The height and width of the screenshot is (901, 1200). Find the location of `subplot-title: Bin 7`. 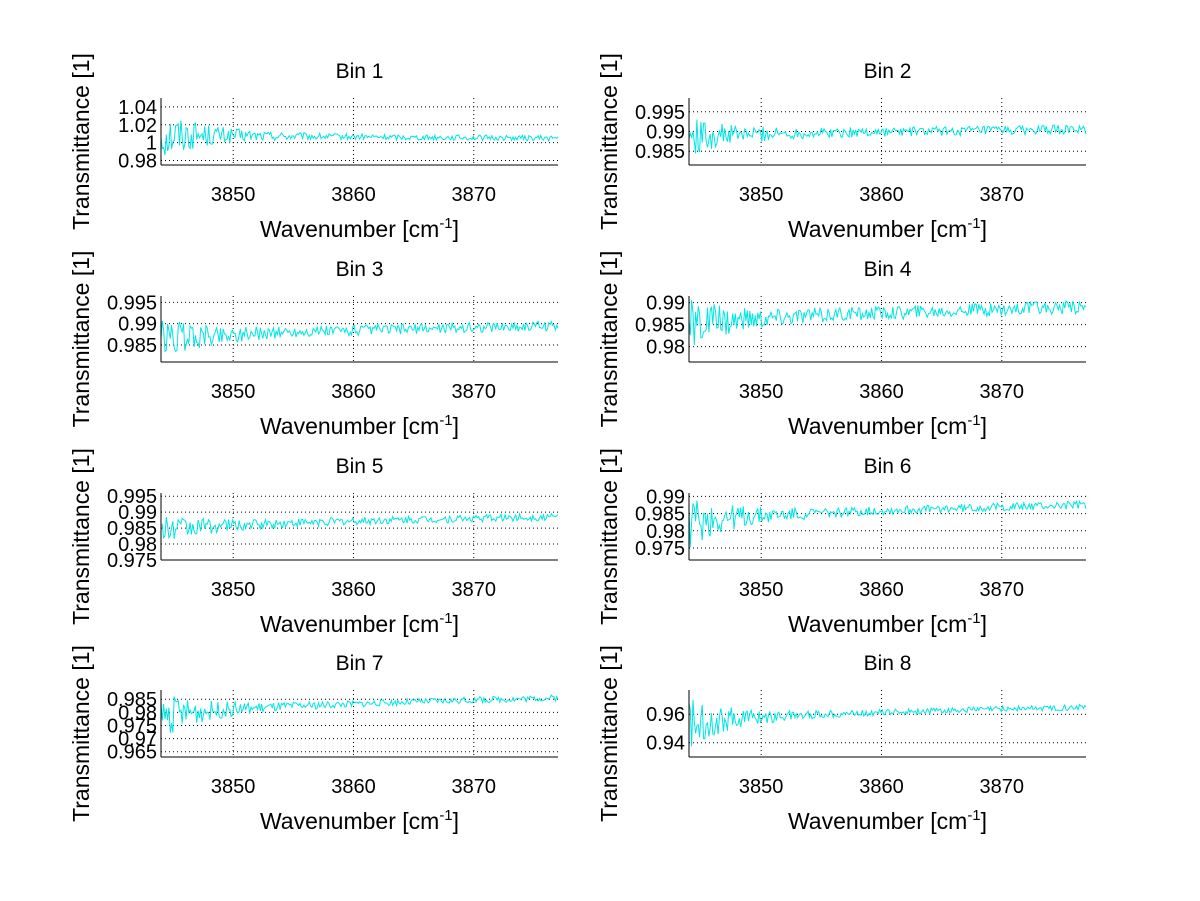

subplot-title: Bin 7 is located at coordinates (360, 663).